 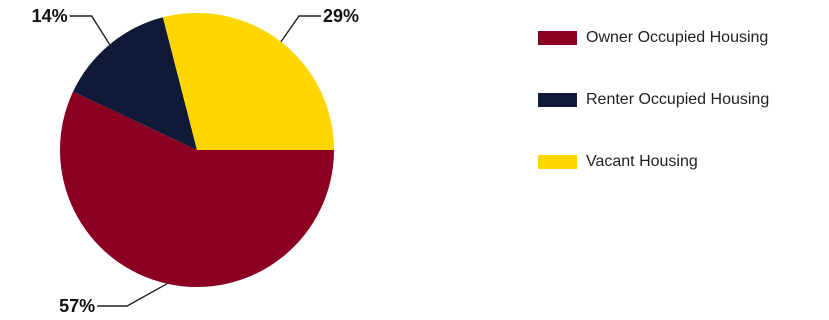 I want to click on pie-slice-vacant, so click(x=248, y=81).